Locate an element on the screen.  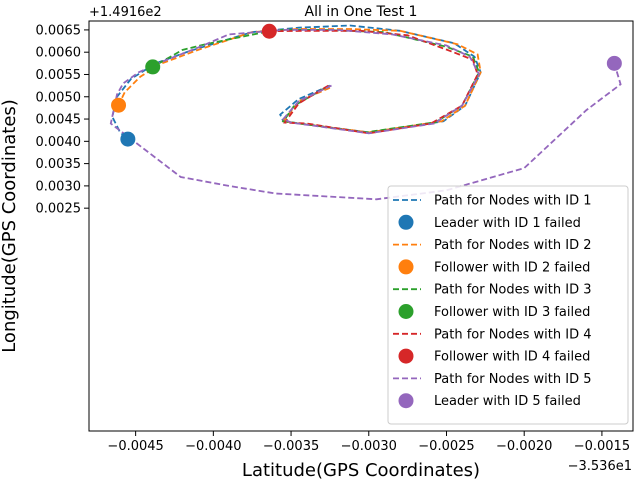
legend-label: Path for Nodes with ID 1 is located at coordinates (513, 201).